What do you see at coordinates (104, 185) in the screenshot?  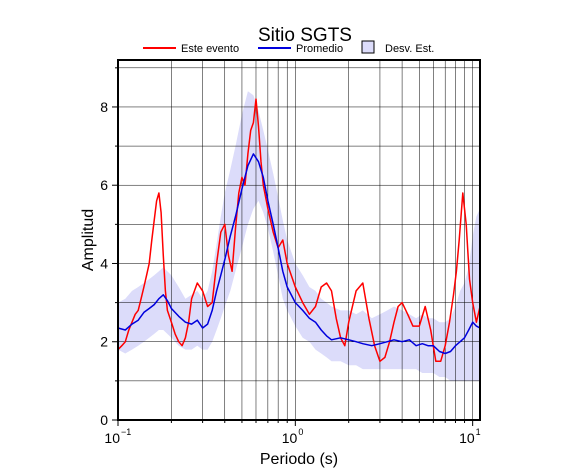 I see `y-tick-label: 6` at bounding box center [104, 185].